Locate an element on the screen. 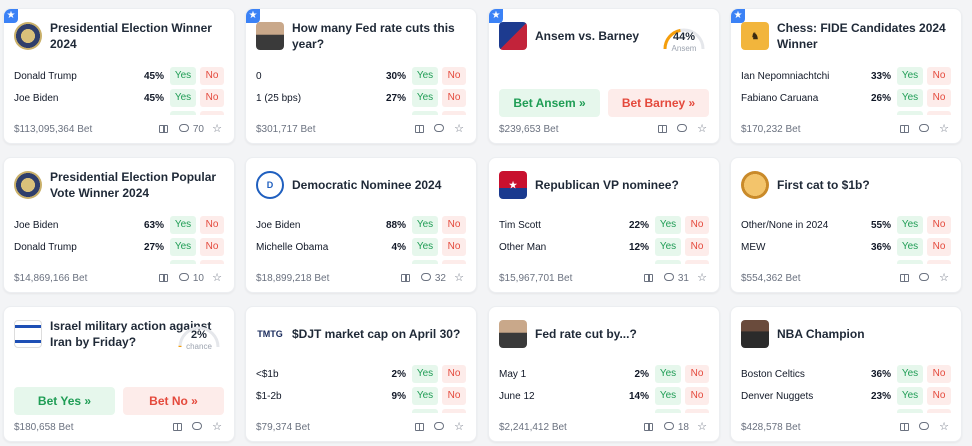 The height and width of the screenshot is (446, 972). market-title: $DJT market cap on April 30? is located at coordinates (376, 334).